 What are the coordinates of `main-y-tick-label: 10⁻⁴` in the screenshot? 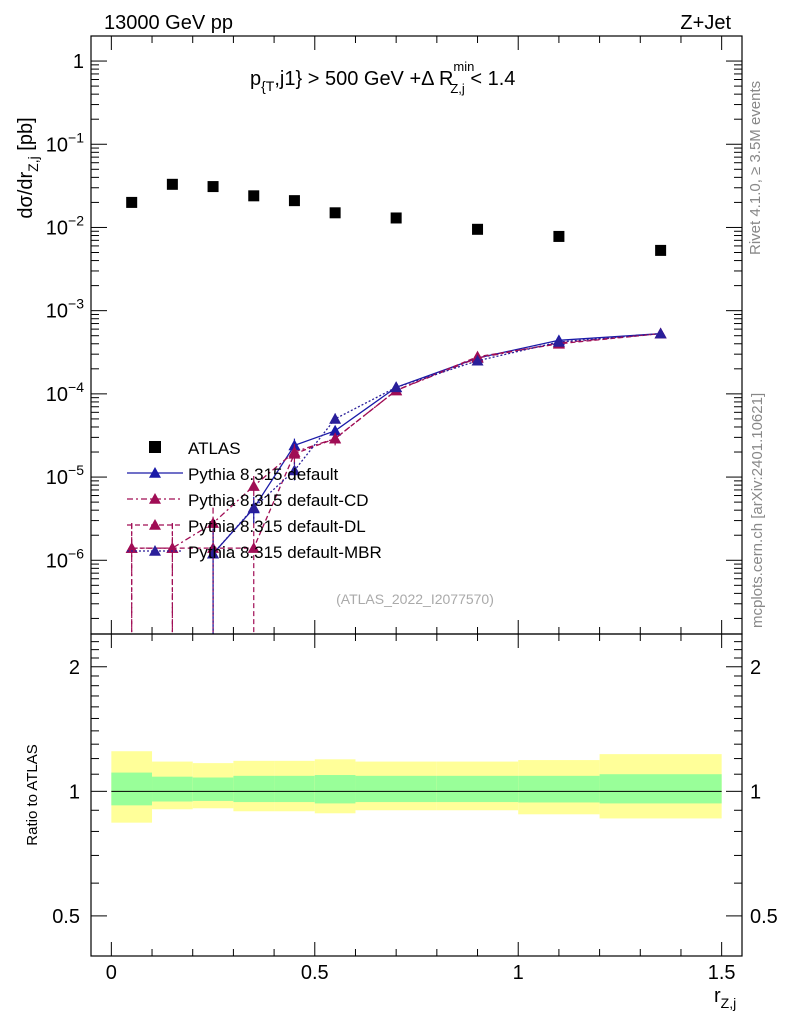 It's located at (65, 392).